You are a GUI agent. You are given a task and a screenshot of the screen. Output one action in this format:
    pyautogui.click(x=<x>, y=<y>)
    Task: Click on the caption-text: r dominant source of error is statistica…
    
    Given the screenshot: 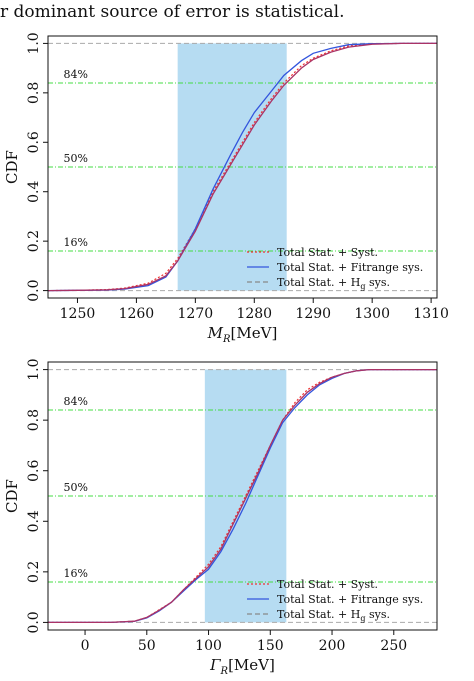 What is the action you would take?
    pyautogui.click(x=172, y=12)
    